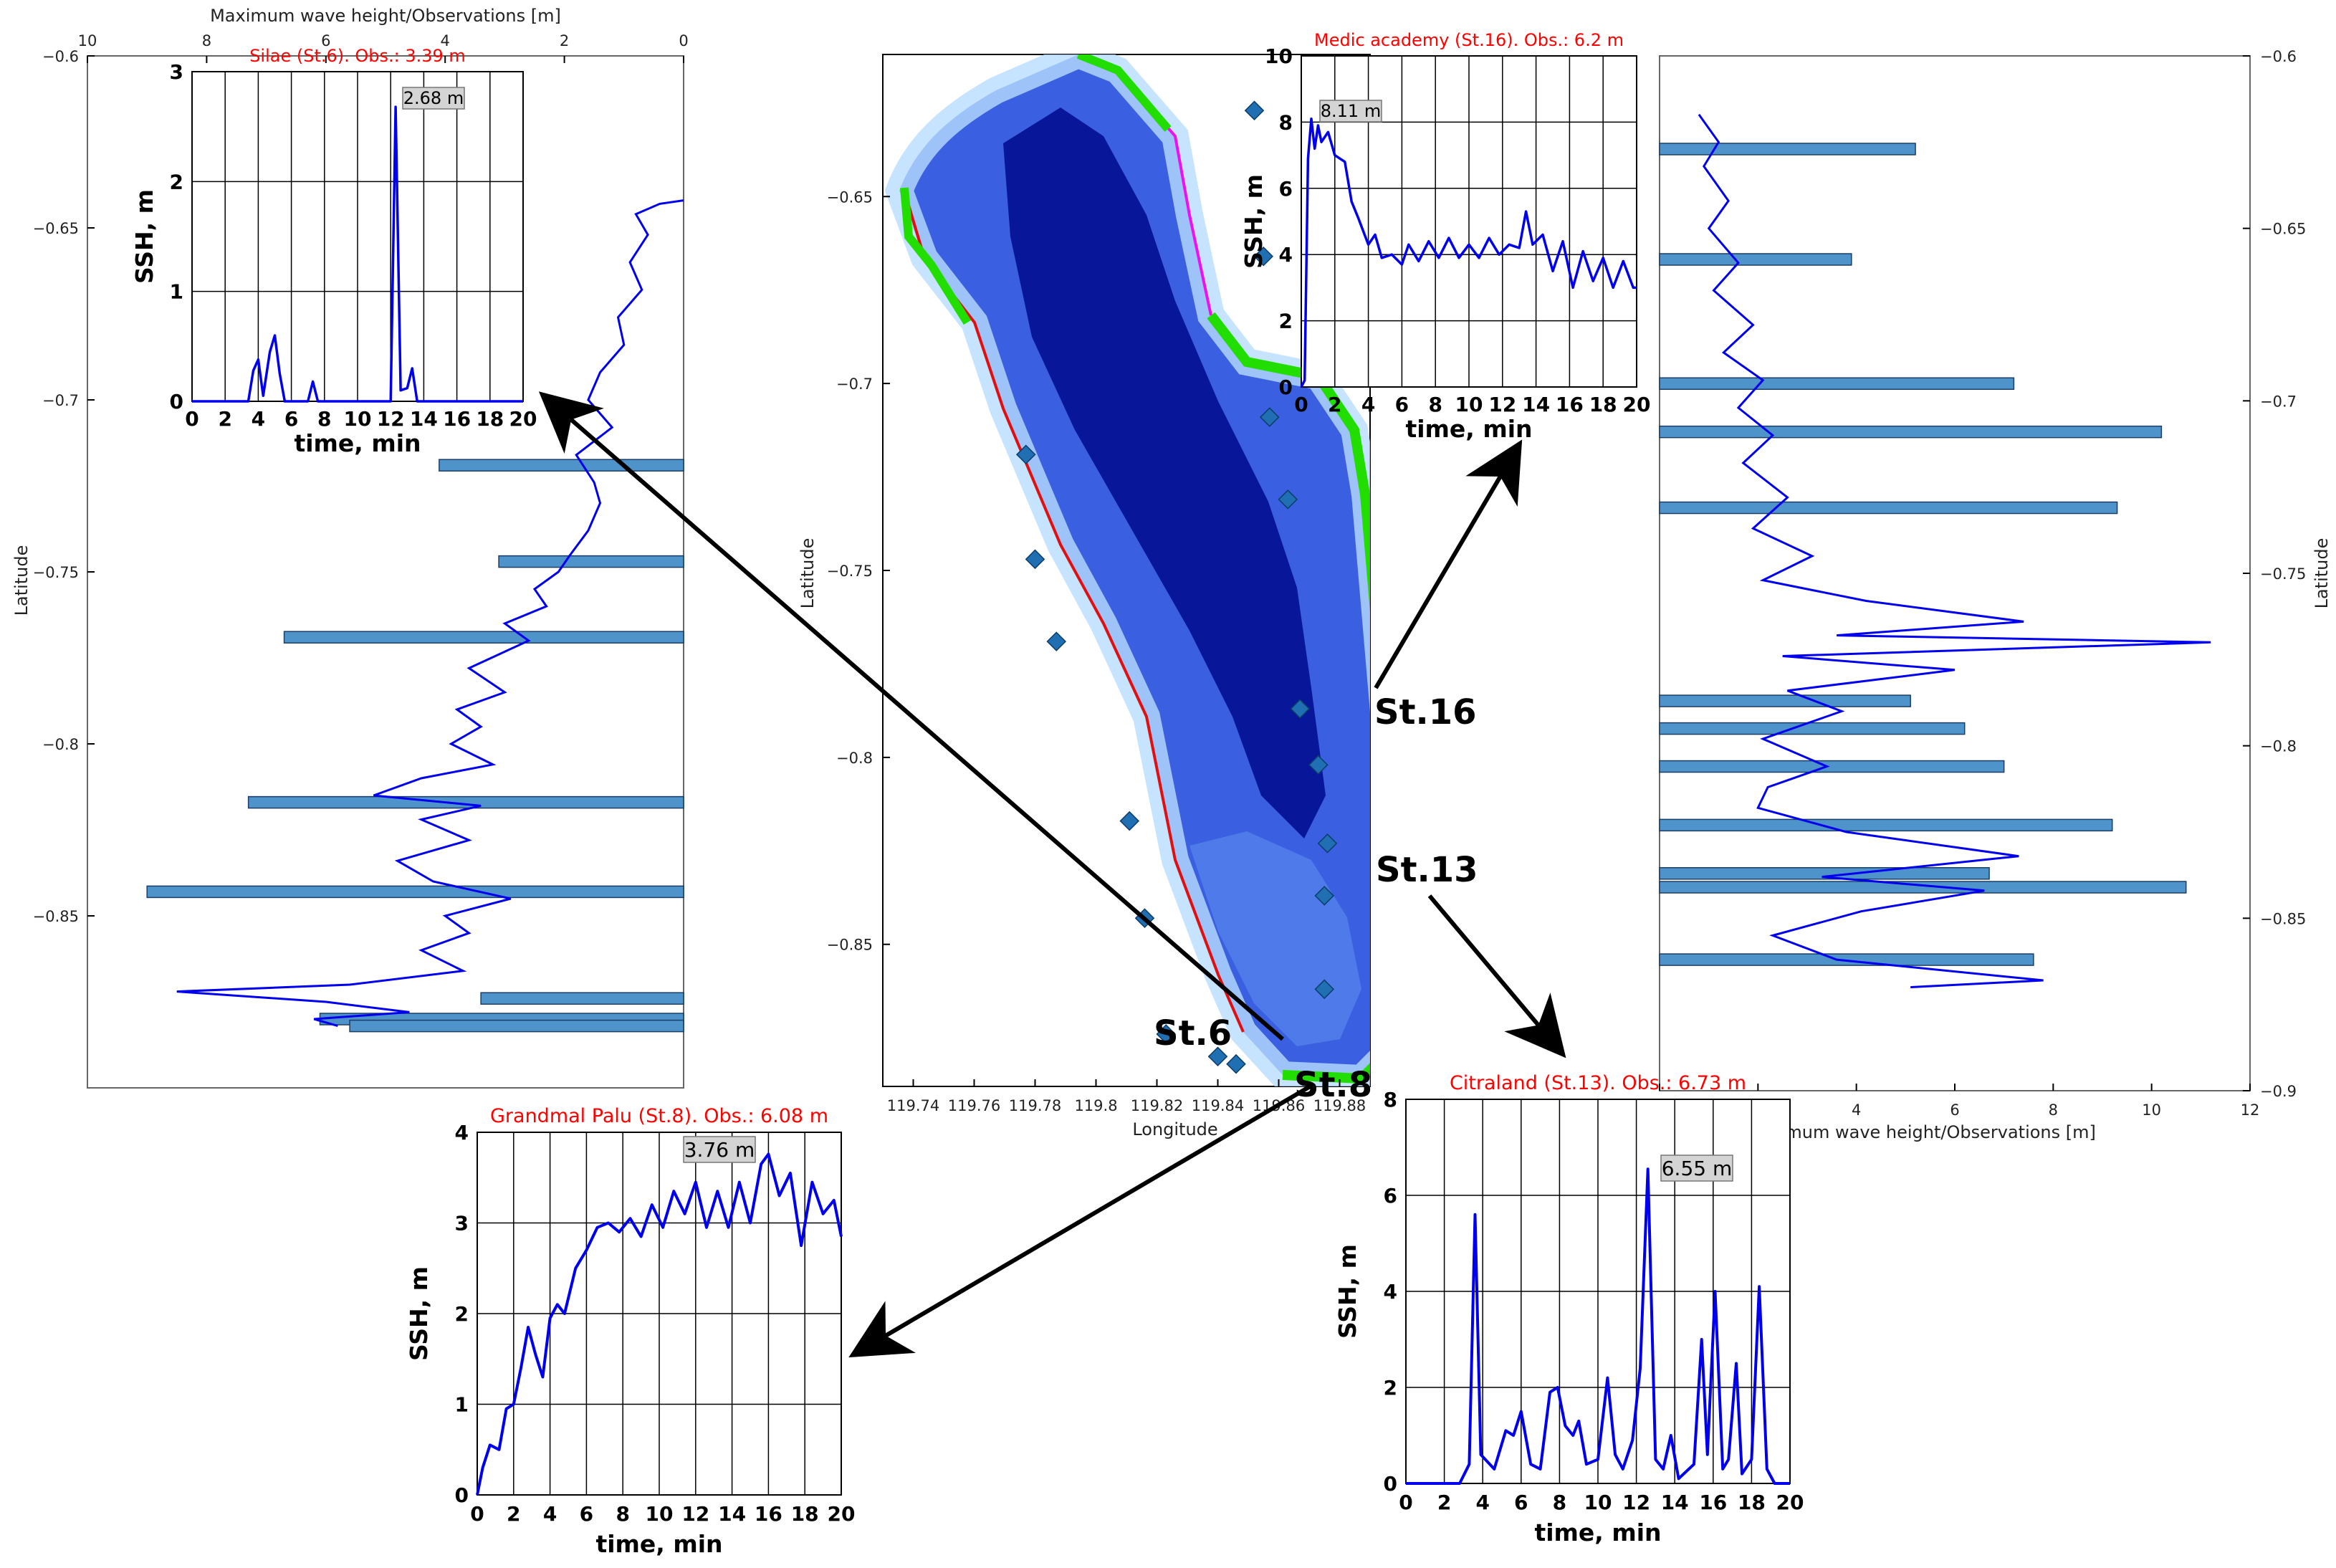  What do you see at coordinates (1598, 1083) in the screenshot?
I see `inset-title: Citraland (St.13). Obs.: 6.73 m` at bounding box center [1598, 1083].